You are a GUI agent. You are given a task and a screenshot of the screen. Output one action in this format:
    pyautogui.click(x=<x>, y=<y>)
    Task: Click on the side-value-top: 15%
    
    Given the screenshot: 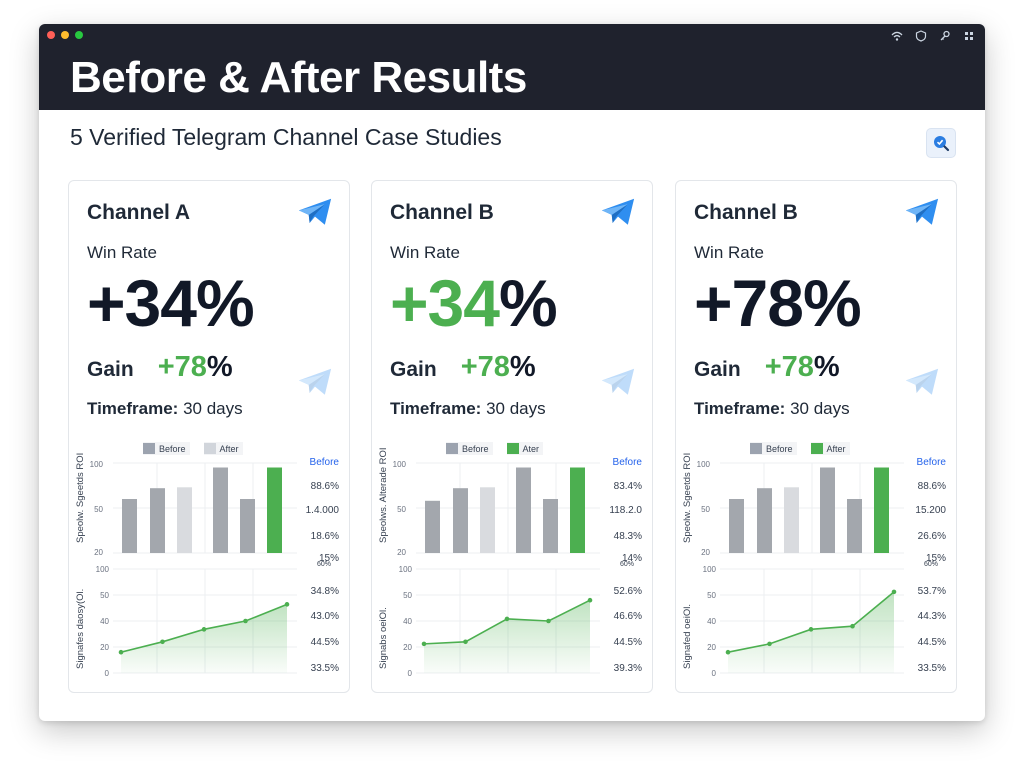 What is the action you would take?
    pyautogui.click(x=328, y=558)
    